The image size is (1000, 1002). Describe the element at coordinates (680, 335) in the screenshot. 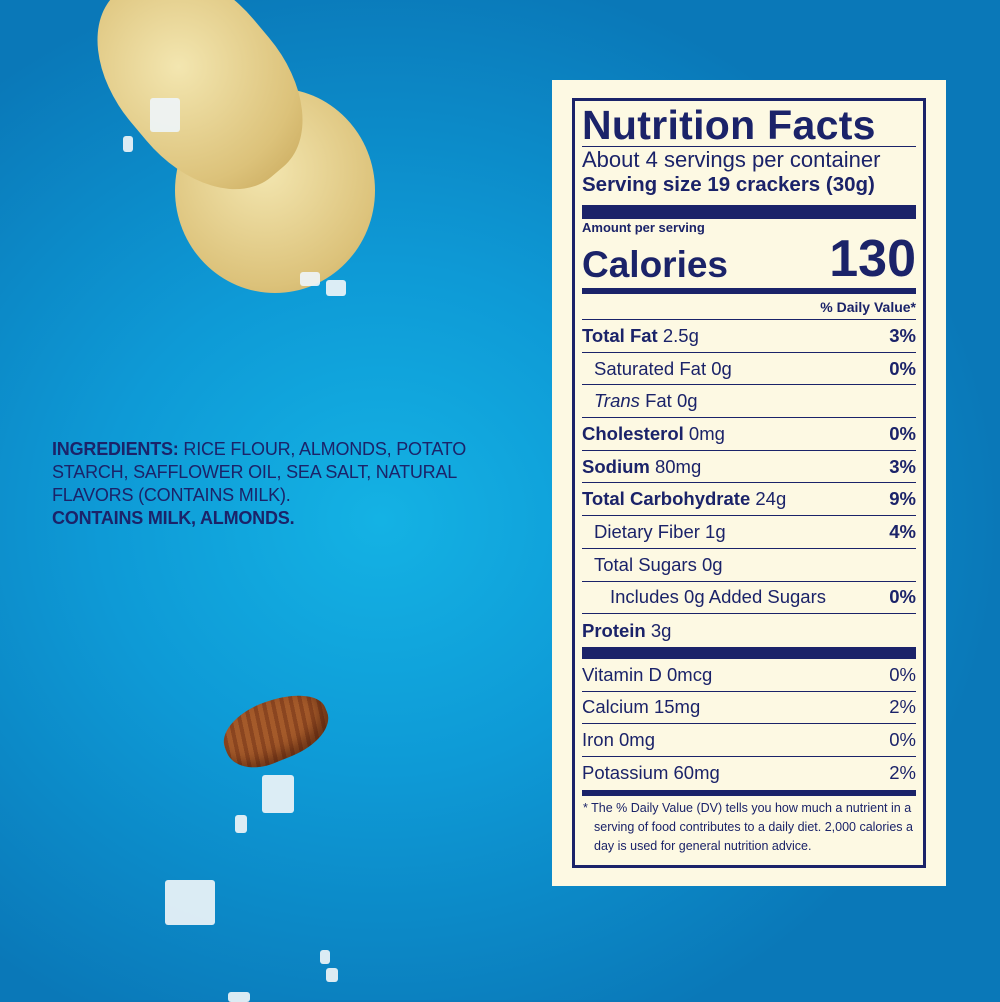

I see `nutrient-amount: 2.5g` at that location.